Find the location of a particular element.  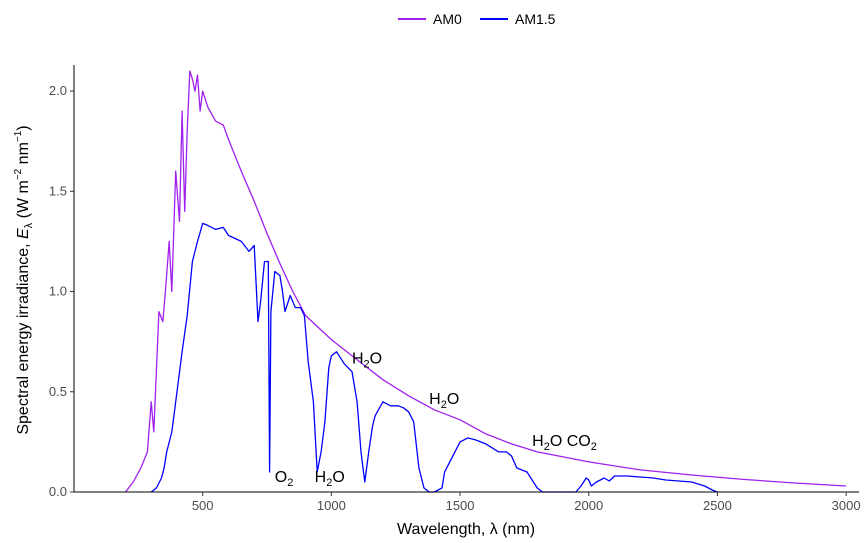

x-tick-label: 1000 is located at coordinates (331, 505).